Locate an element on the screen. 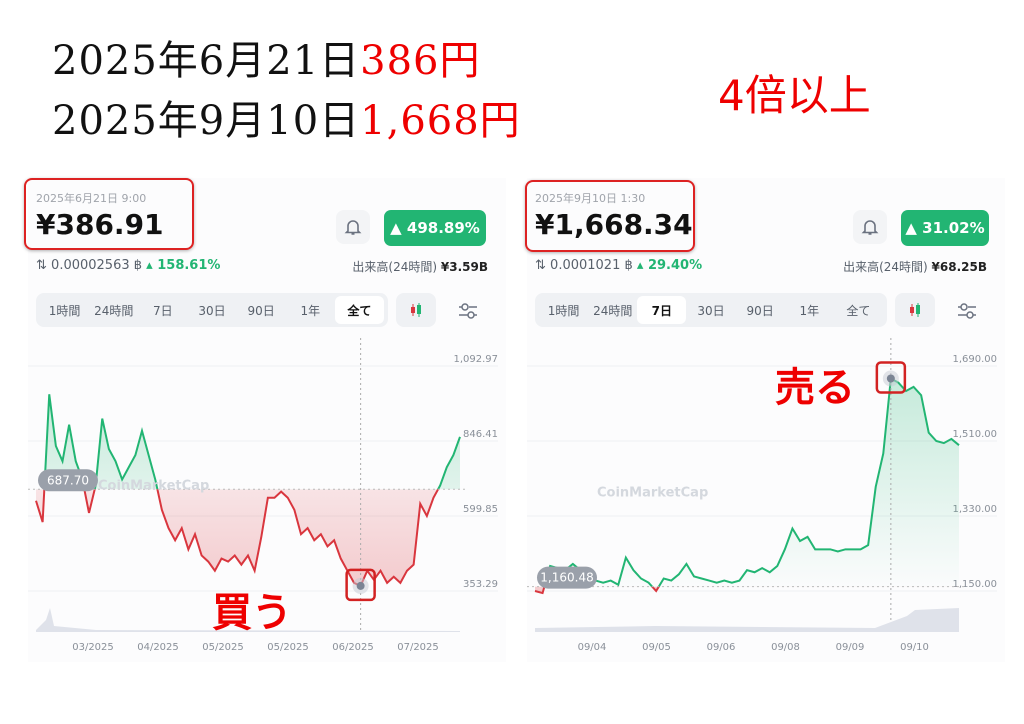  buy-annotation: 買う is located at coordinates (252, 613).